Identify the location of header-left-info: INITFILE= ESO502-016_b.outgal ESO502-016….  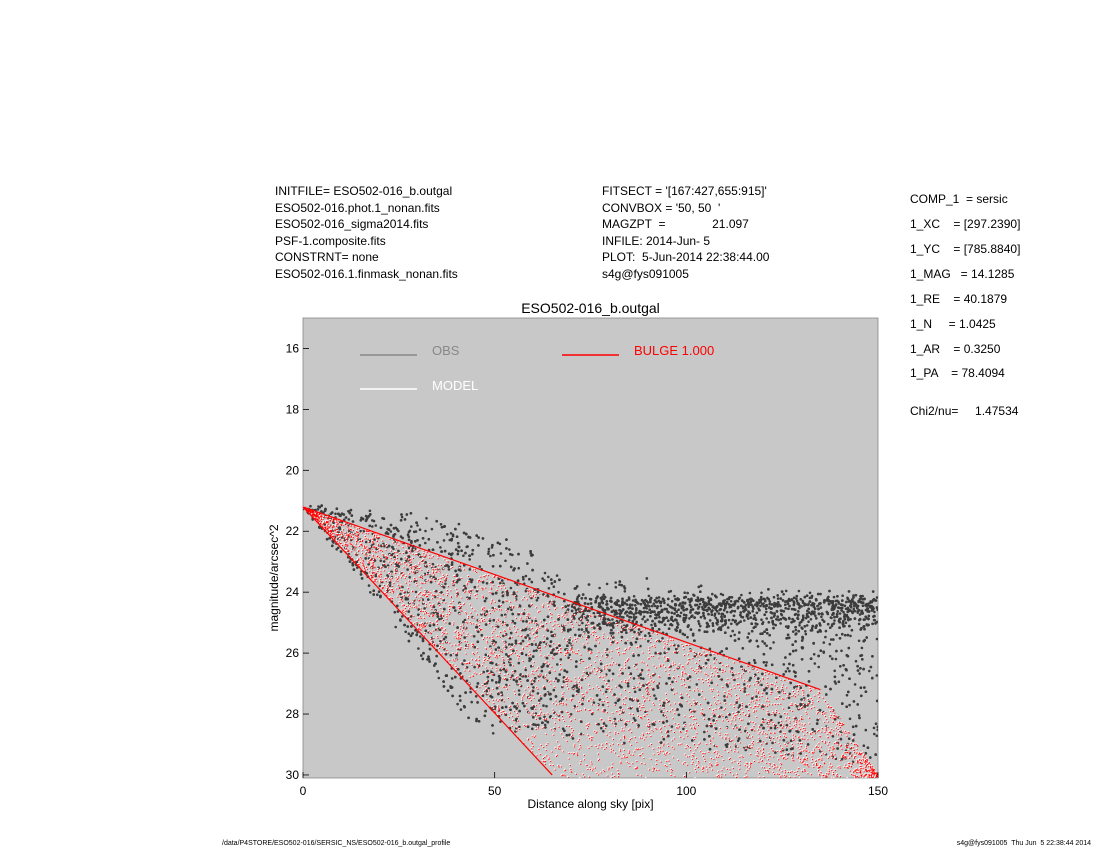
(366, 232).